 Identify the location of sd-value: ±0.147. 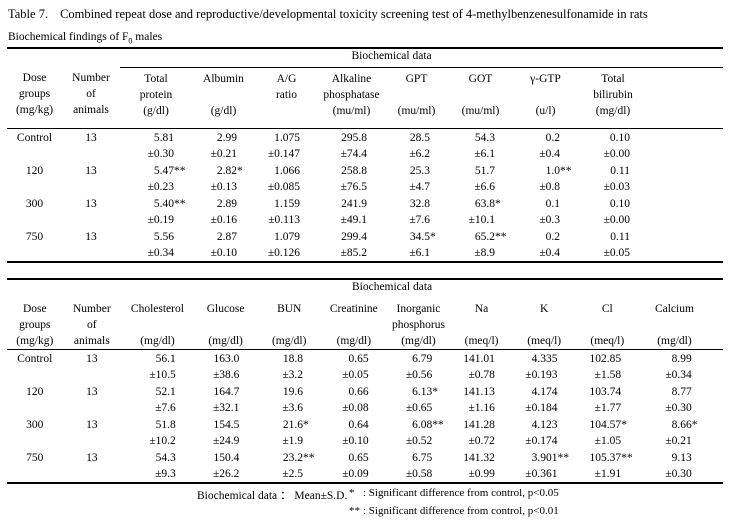
(283, 153).